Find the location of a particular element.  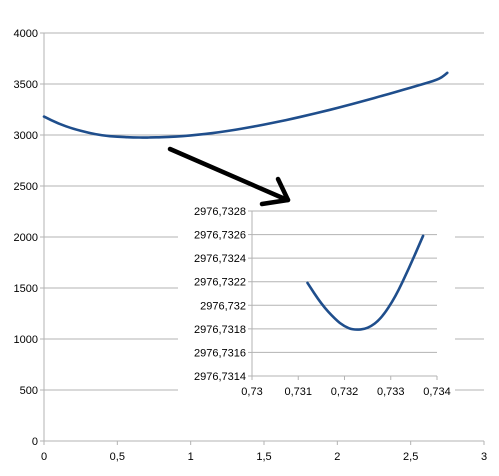

main-x-tick-label: 2 is located at coordinates (337, 457).